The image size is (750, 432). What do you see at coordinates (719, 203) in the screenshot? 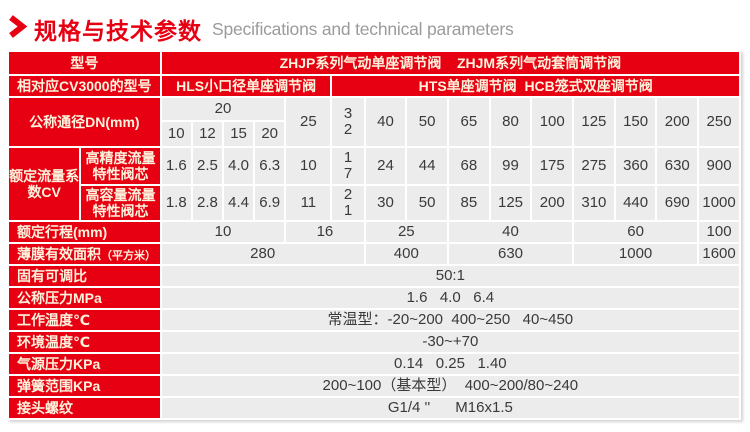
I see `cv-value-cell: 1000` at bounding box center [719, 203].